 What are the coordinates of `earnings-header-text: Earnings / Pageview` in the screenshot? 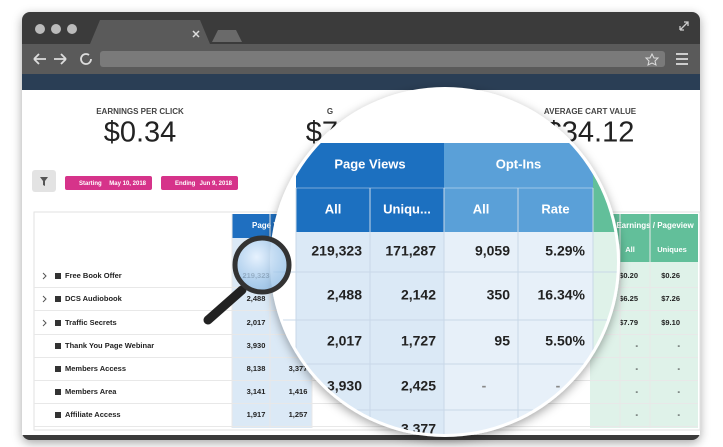 It's located at (655, 225).